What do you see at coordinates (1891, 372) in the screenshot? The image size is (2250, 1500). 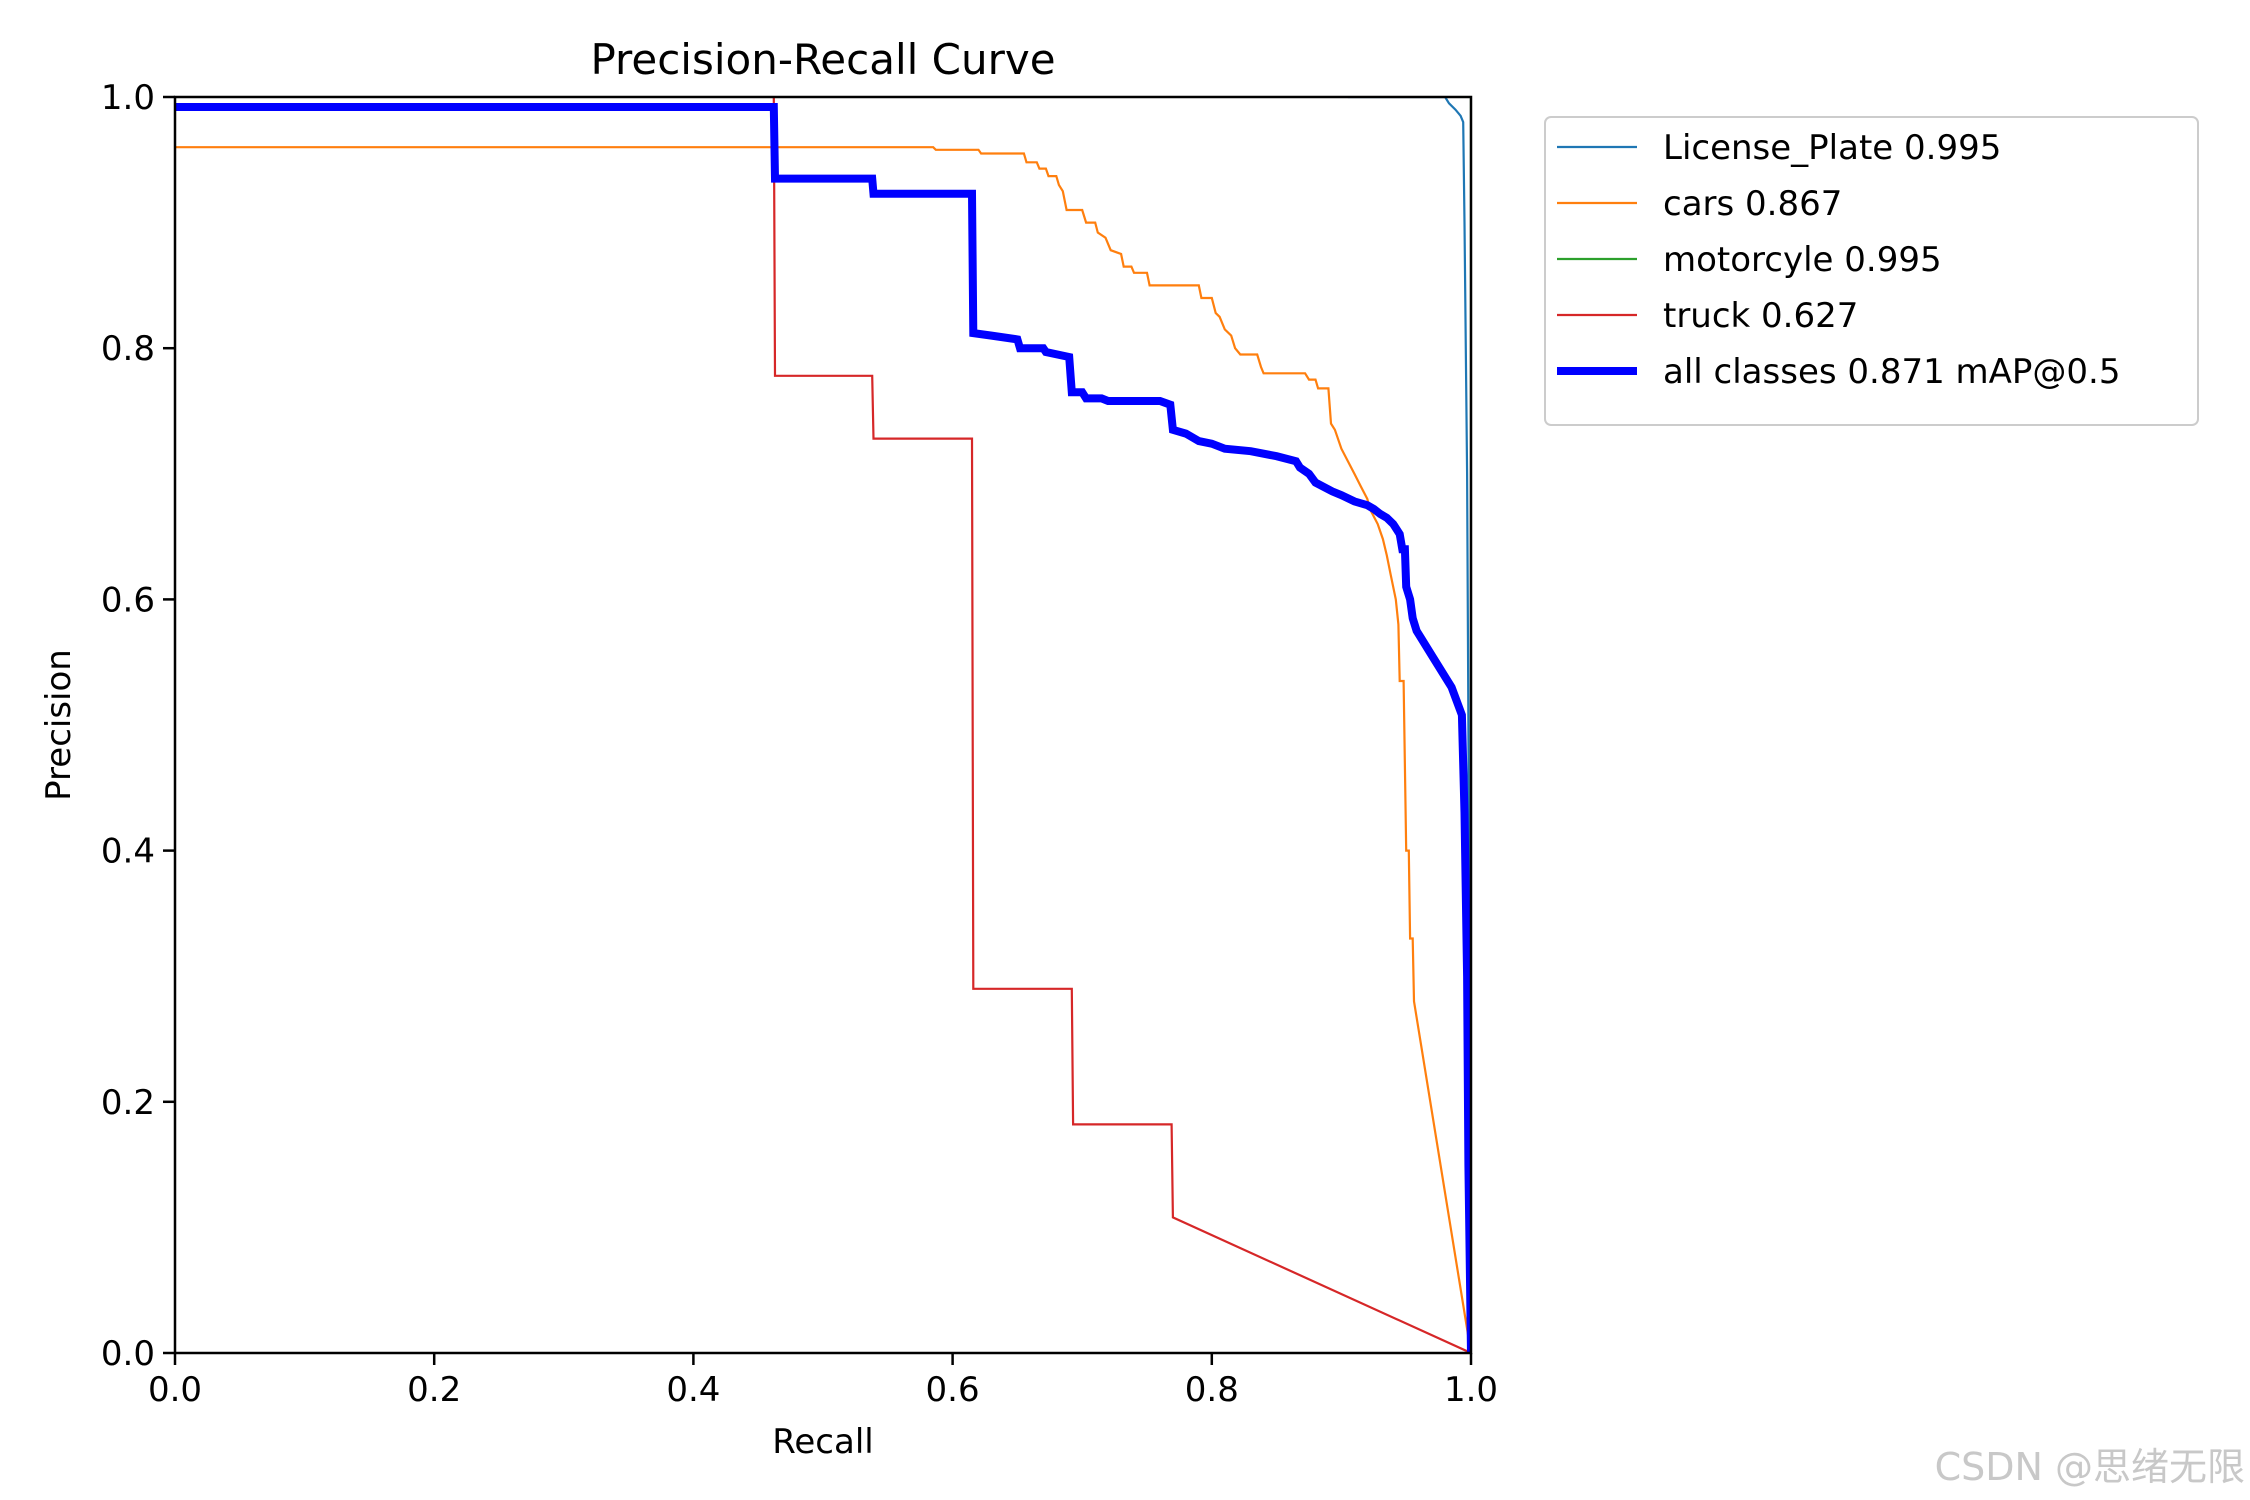 I see `legend-label: all classes 0.871 mAP@0.5` at bounding box center [1891, 372].